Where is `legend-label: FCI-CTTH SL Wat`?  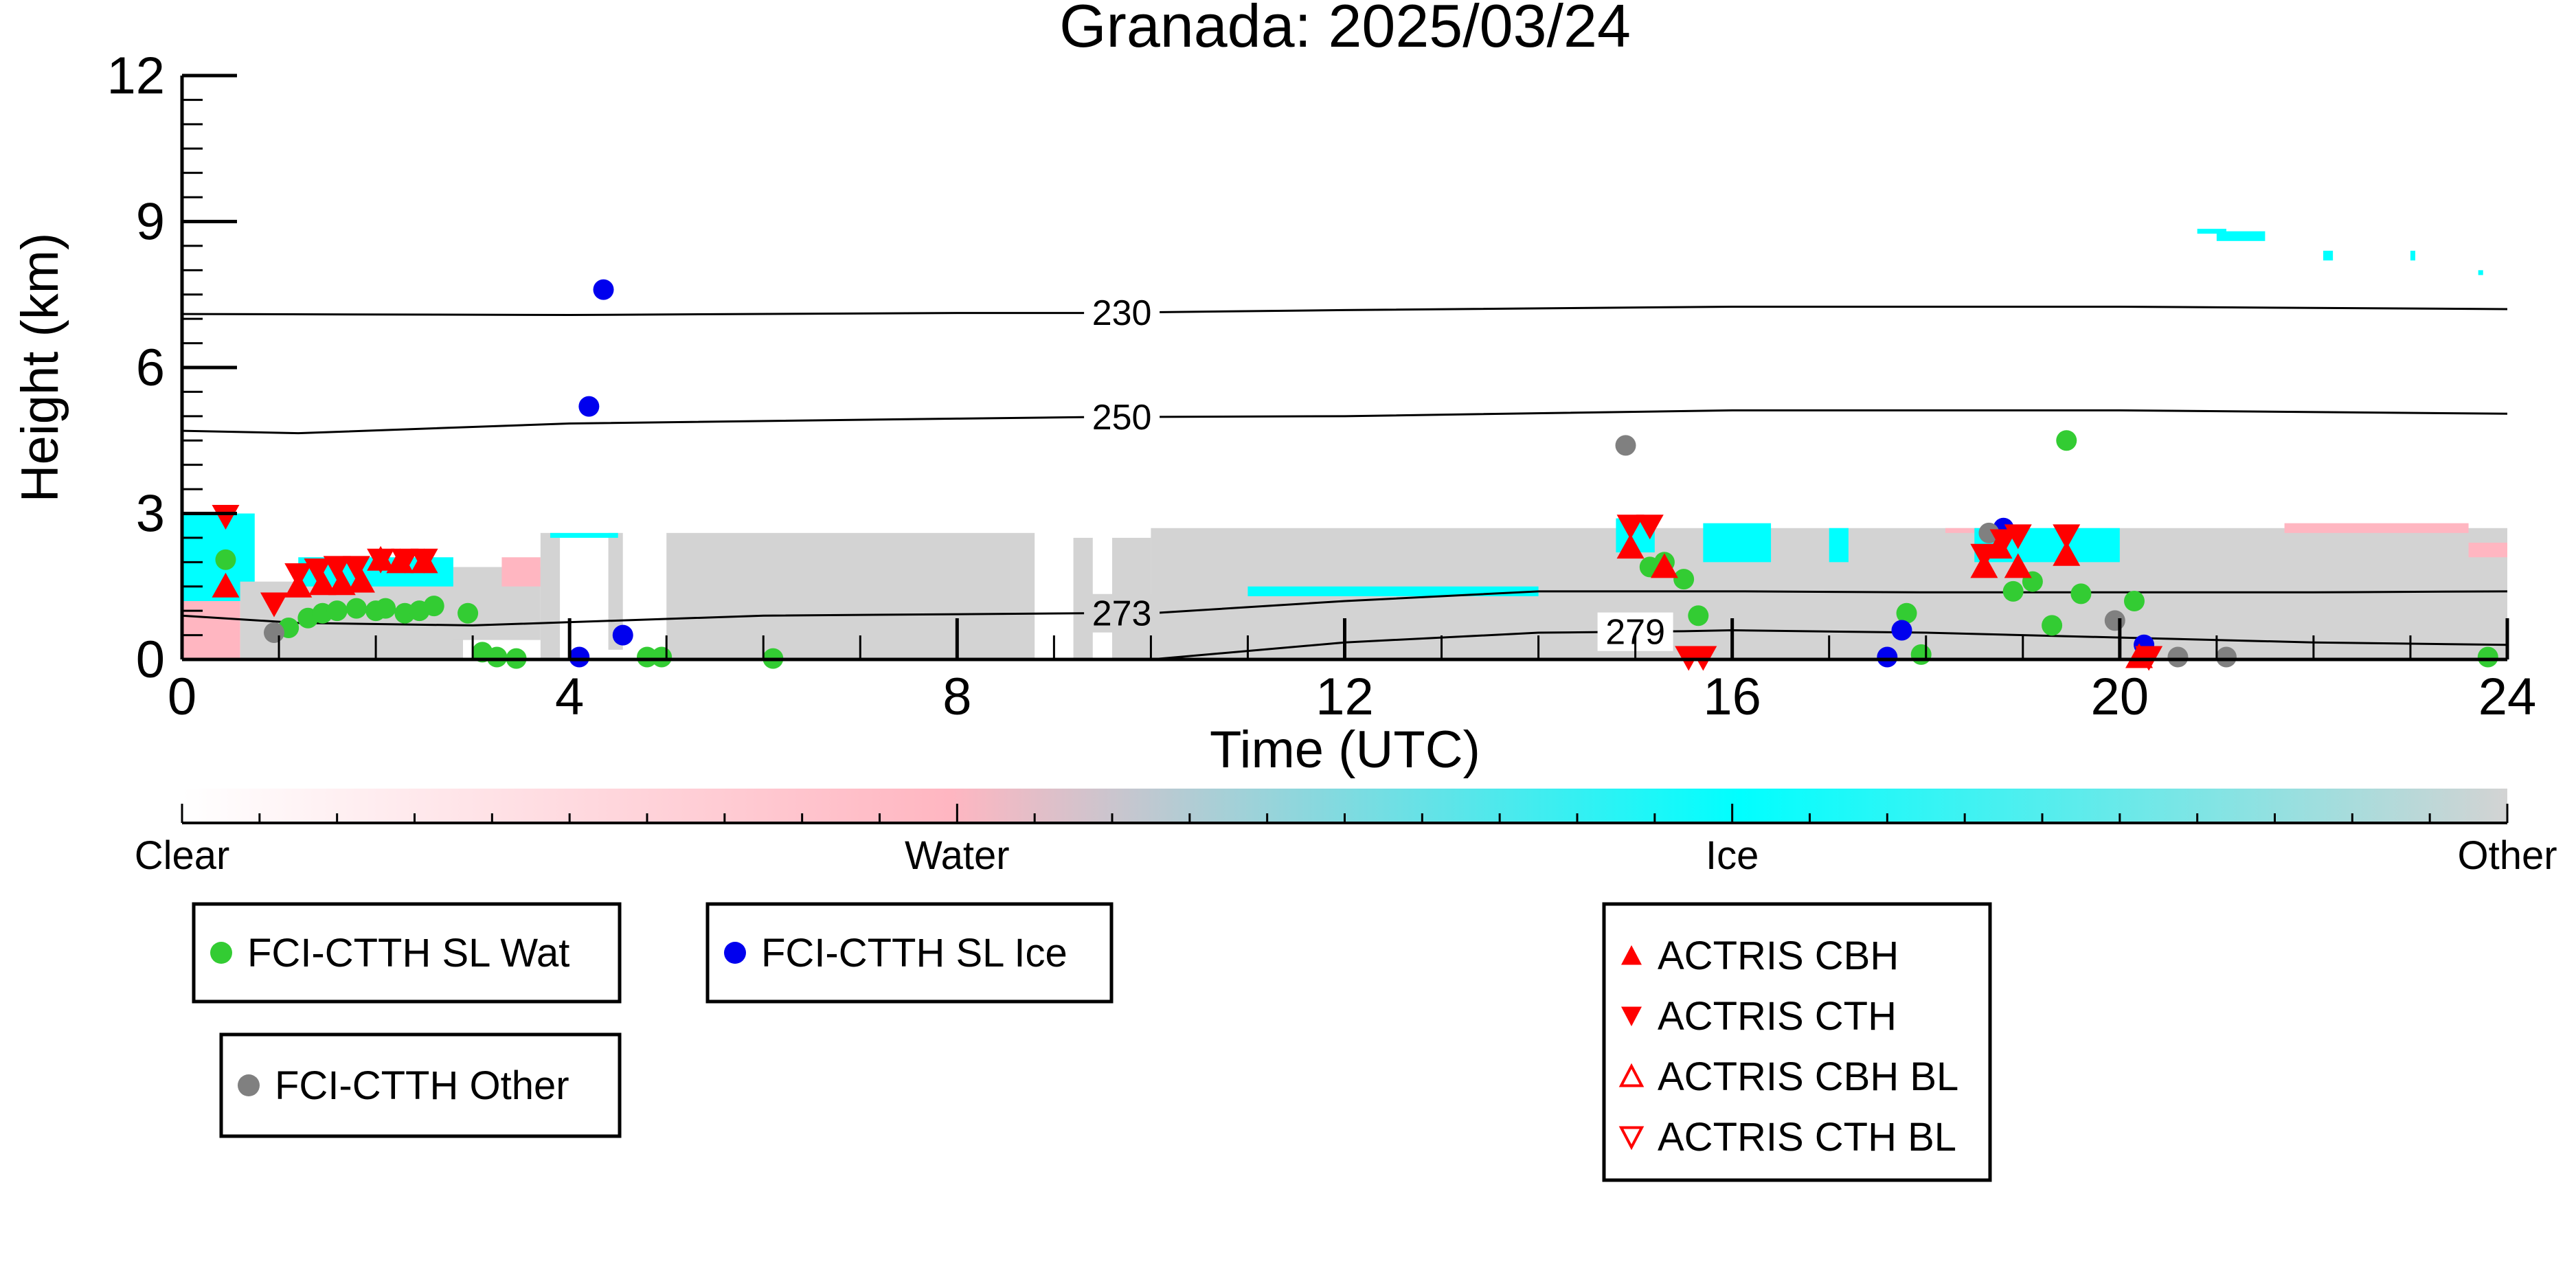
legend-label: FCI-CTTH SL Wat is located at coordinates (408, 953).